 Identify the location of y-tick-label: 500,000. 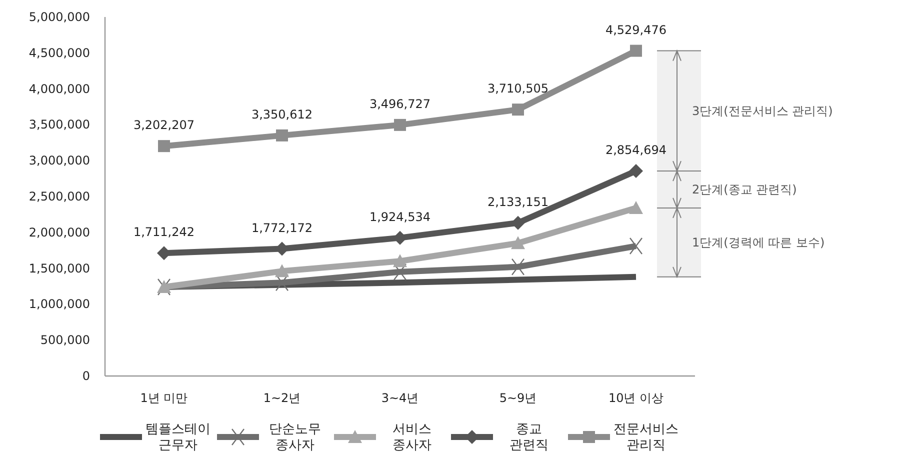
(65, 340).